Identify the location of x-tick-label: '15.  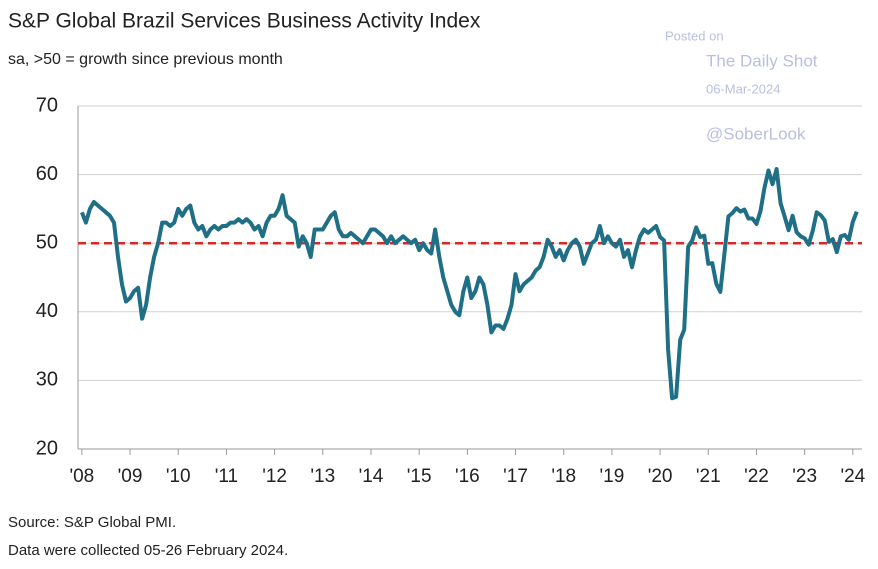
(419, 476).